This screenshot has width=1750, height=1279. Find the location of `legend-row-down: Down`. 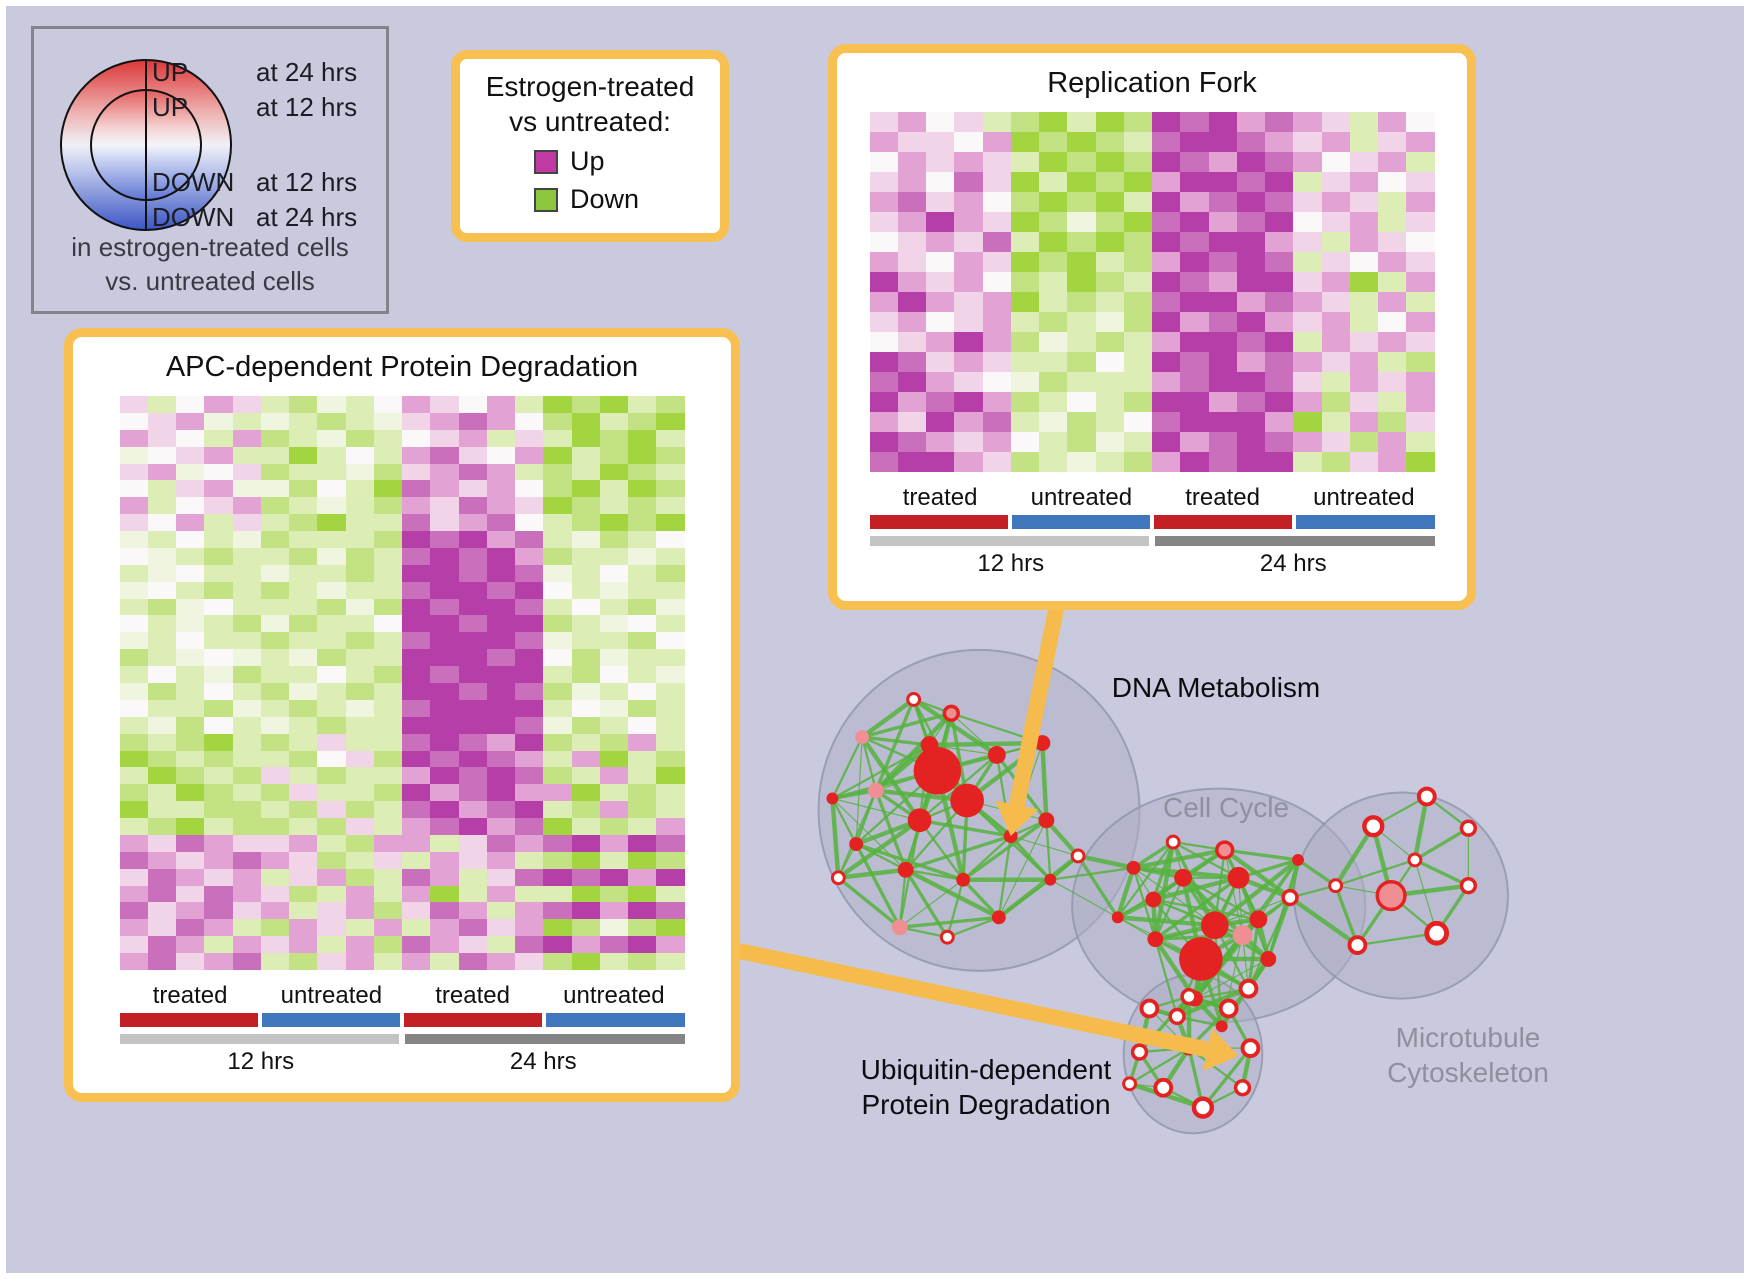

legend-row-down: Down is located at coordinates (627, 199).